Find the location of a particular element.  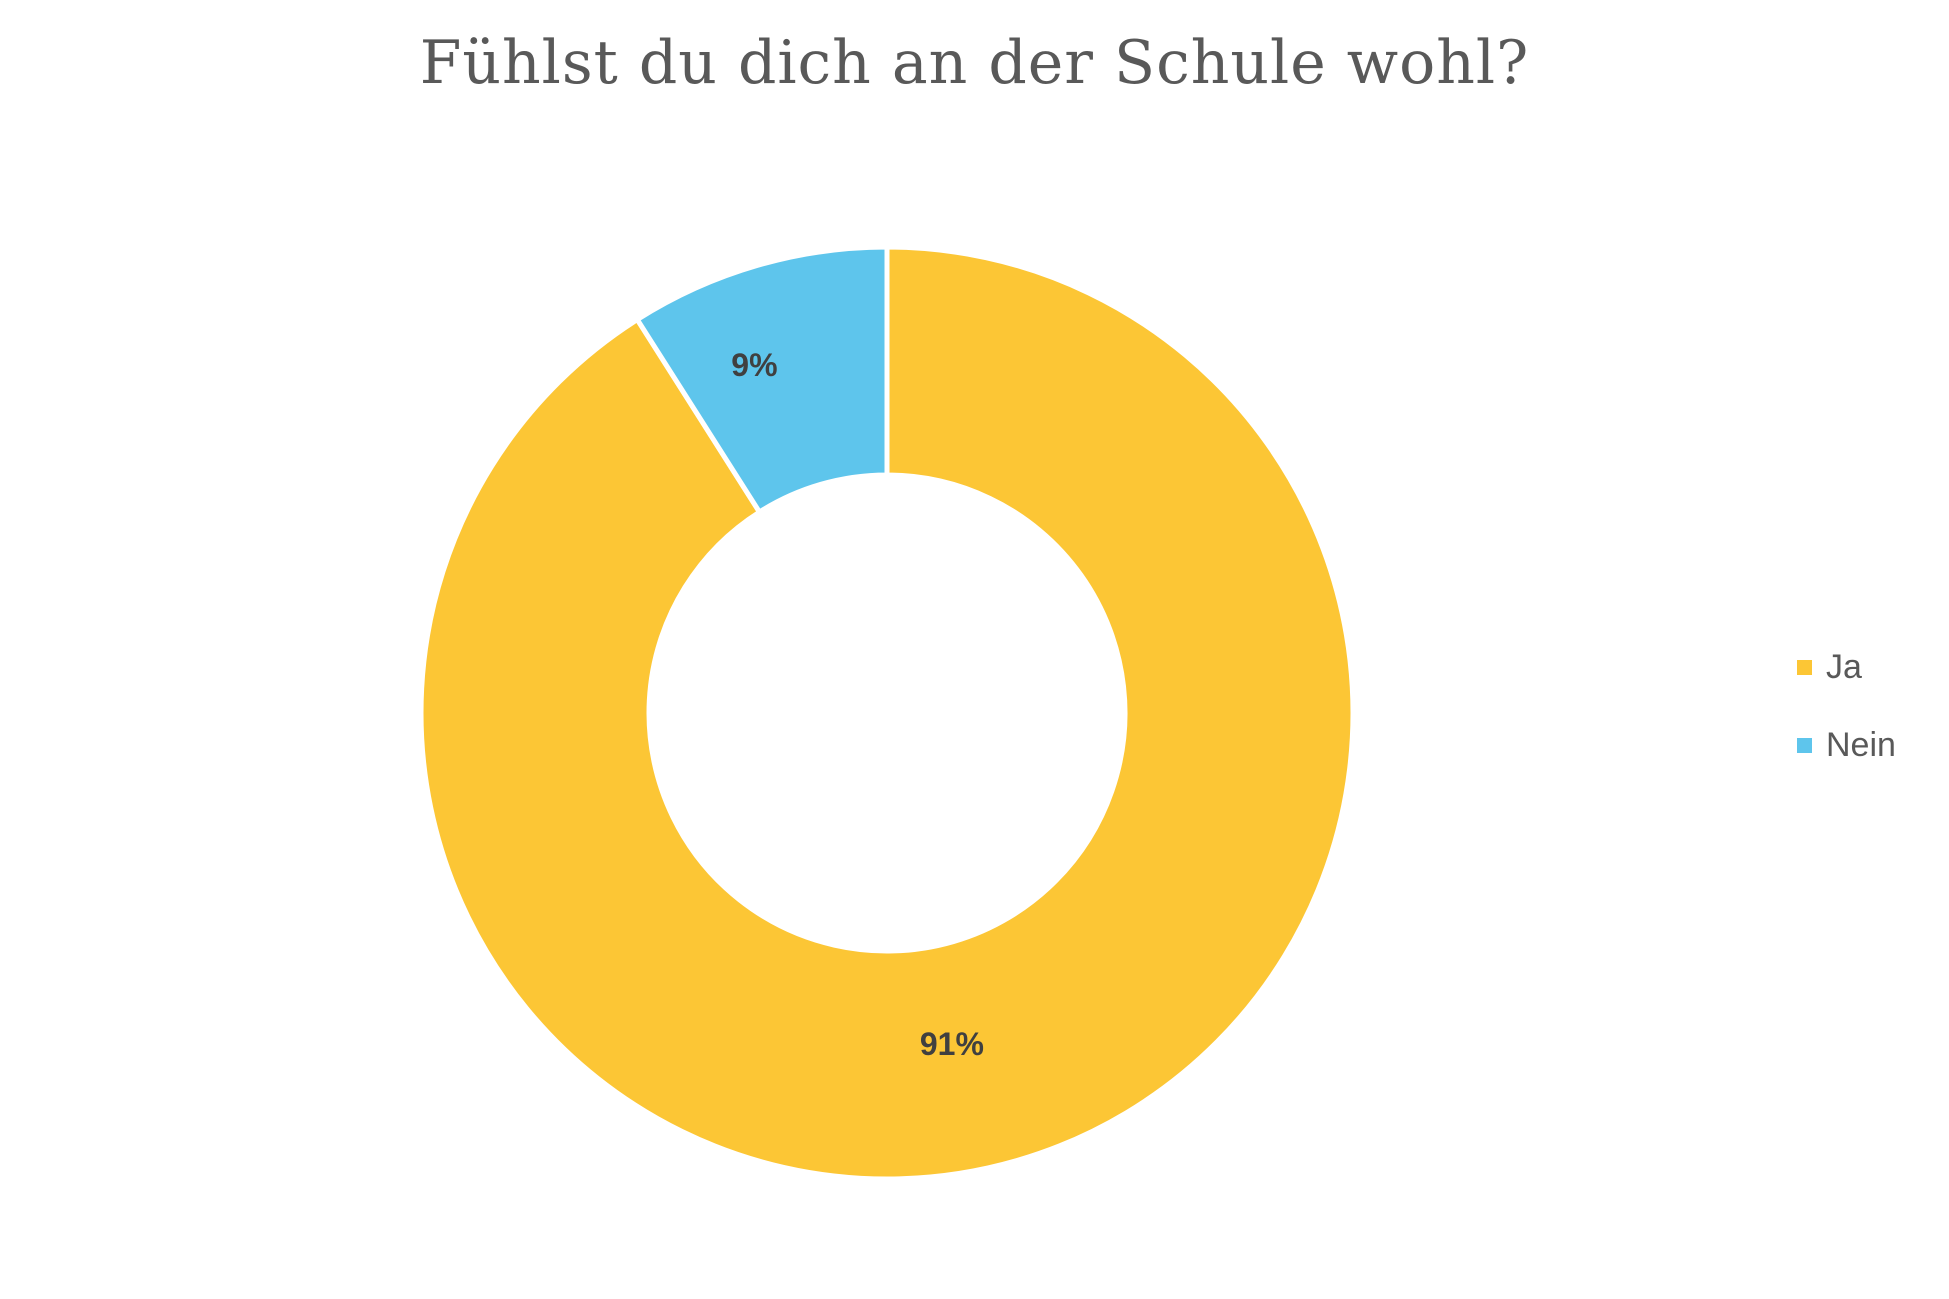

donut-slice-nein is located at coordinates (761, 380).